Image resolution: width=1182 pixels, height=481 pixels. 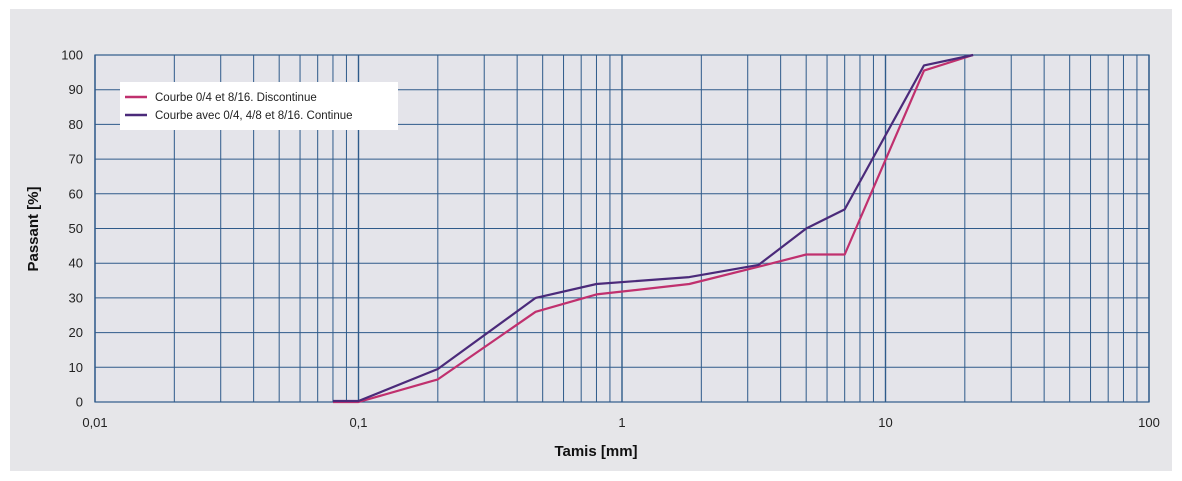 I want to click on x-axis-title: Tamis [mm], so click(x=595, y=451).